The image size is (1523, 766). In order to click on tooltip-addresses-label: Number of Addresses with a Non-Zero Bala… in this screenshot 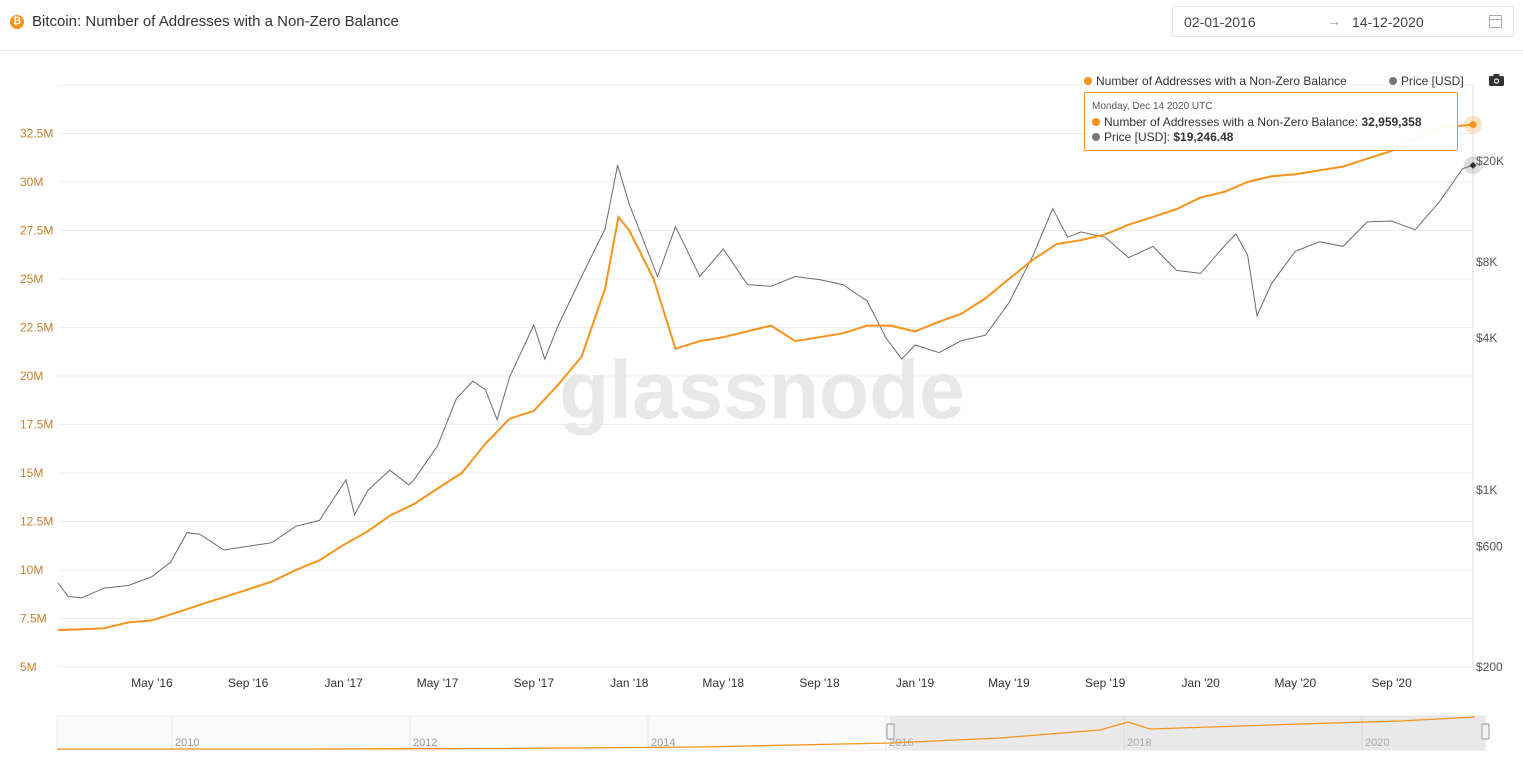, I will do `click(1231, 122)`.